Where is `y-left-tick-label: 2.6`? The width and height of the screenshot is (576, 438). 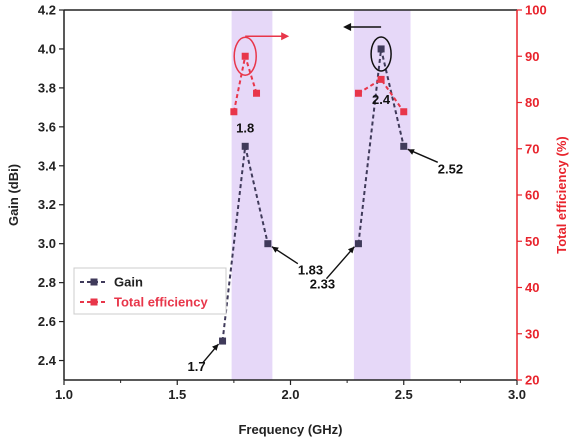
y-left-tick-label: 2.6 is located at coordinates (47, 321).